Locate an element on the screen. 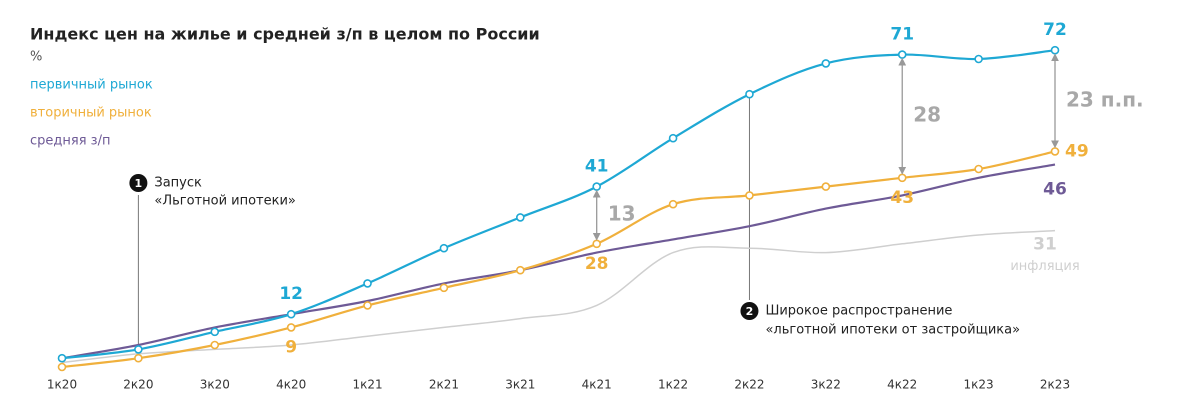 This screenshot has height=412, width=1200. event-text: Запуск is located at coordinates (178, 183).